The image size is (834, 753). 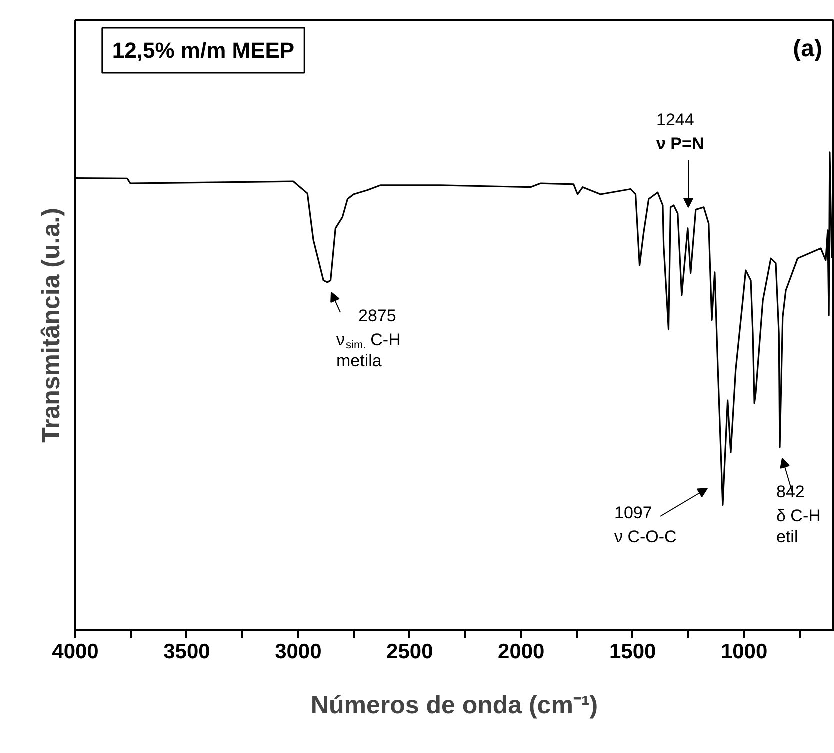 I want to click on x-tick-label: 3500, so click(x=187, y=652).